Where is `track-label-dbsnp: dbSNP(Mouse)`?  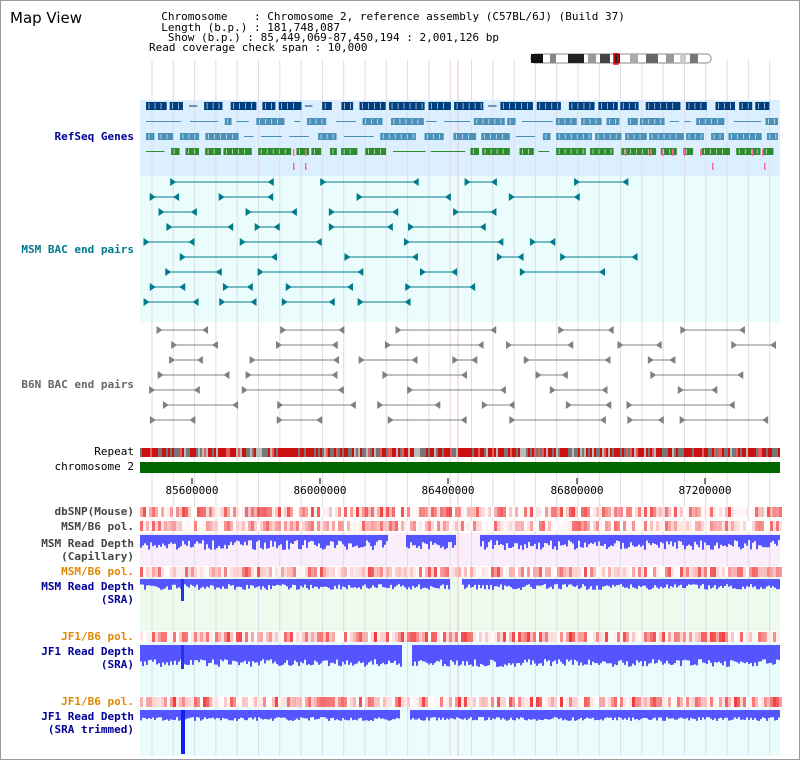 track-label-dbsnp: dbSNP(Mouse) is located at coordinates (94, 511).